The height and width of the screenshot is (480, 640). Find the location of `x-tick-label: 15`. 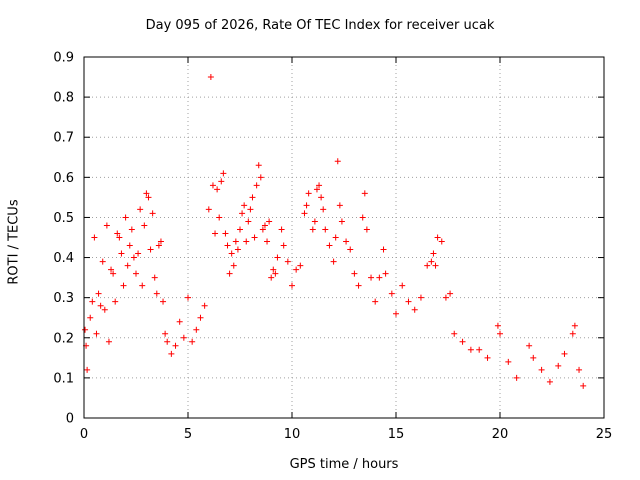

x-tick-label: 15 is located at coordinates (396, 434).